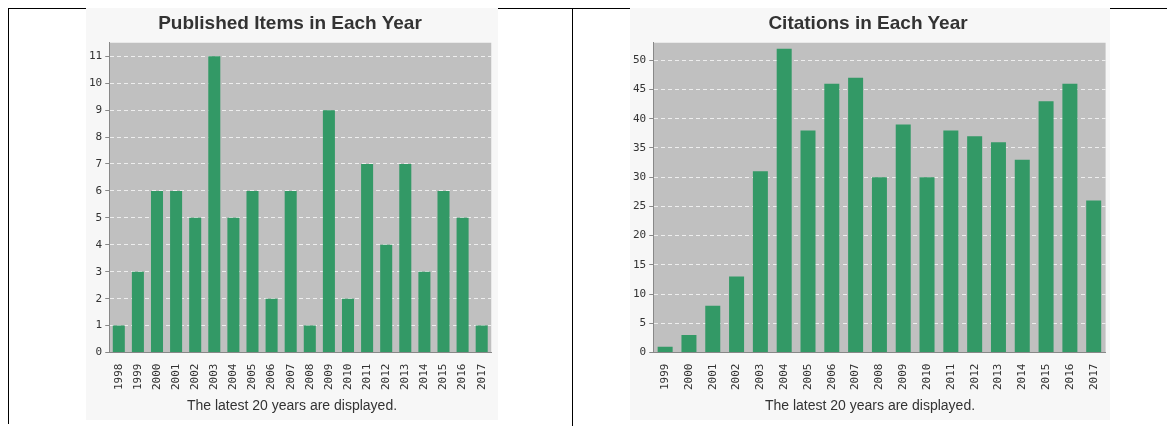  Describe the element at coordinates (99, 163) in the screenshot. I see `y-tick-label: 7` at that location.